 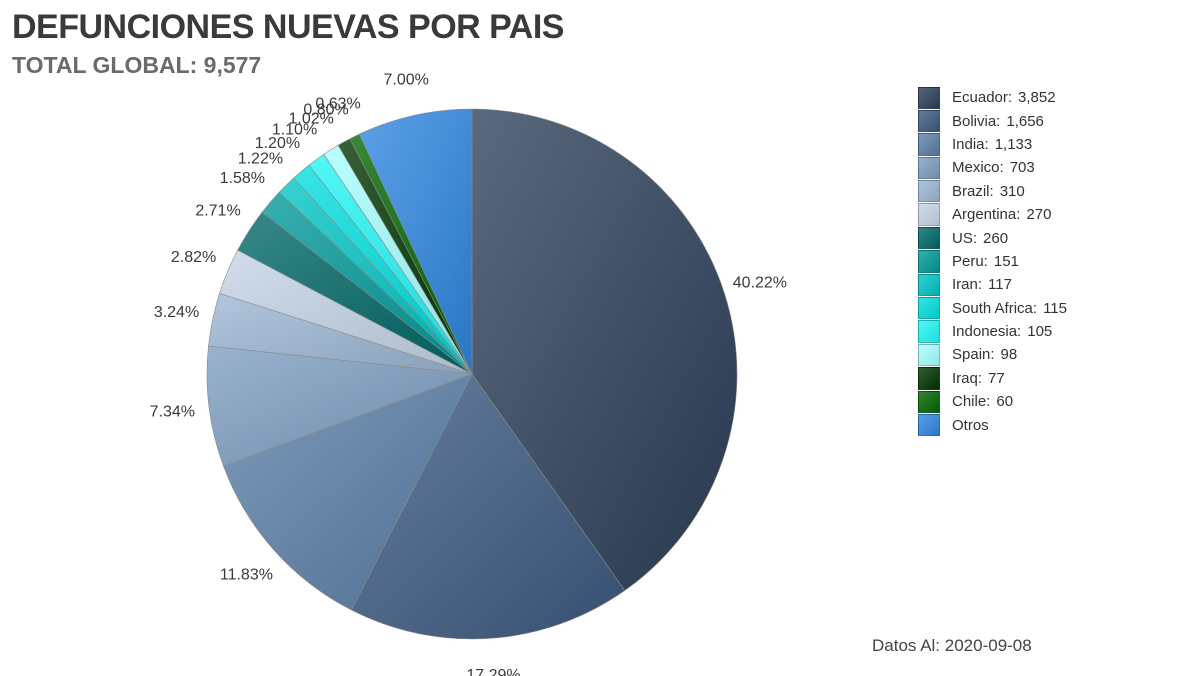 I want to click on legend-value: 105, so click(x=1040, y=332).